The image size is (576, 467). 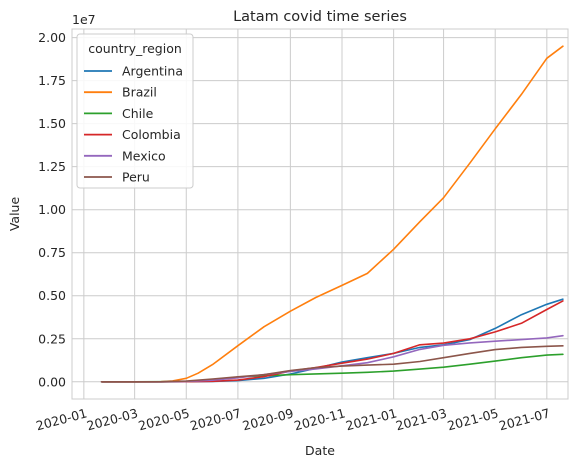 I want to click on y-tick-label: 0.75, so click(x=52, y=252).